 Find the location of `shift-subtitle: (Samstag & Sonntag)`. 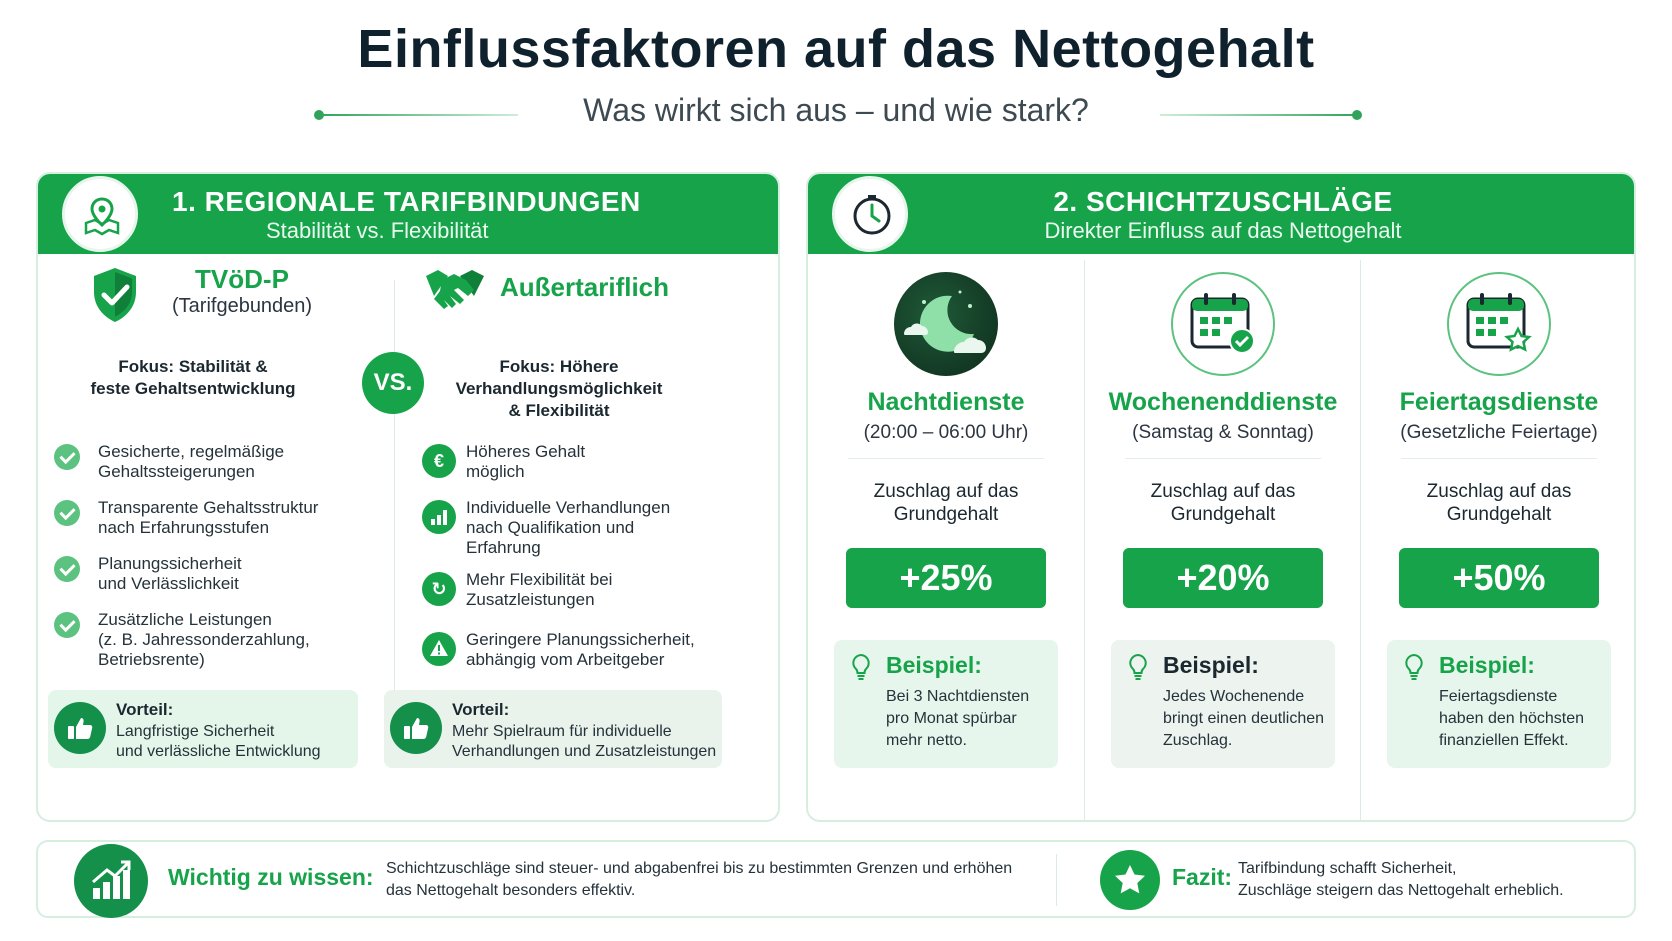

shift-subtitle: (Samstag & Sonntag) is located at coordinates (1223, 432).